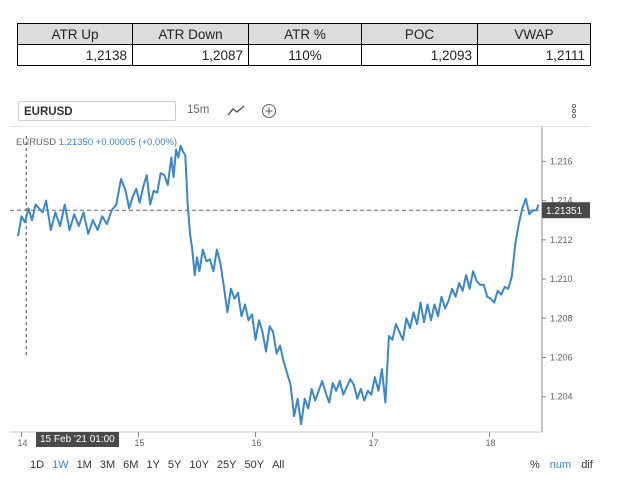 The width and height of the screenshot is (639, 491). What do you see at coordinates (278, 465) in the screenshot?
I see `range-button-all: All` at bounding box center [278, 465].